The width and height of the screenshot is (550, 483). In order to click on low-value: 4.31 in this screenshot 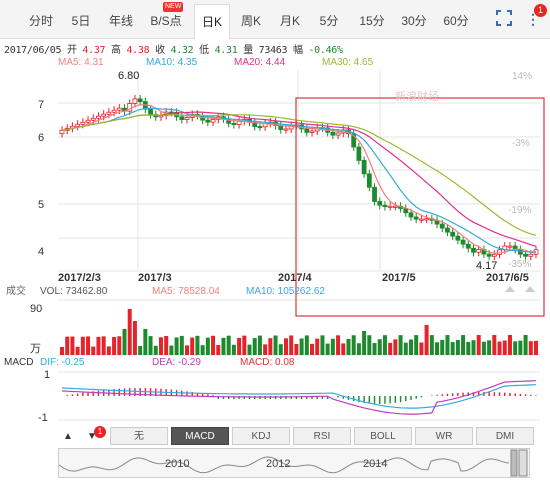, I will do `click(226, 50)`.